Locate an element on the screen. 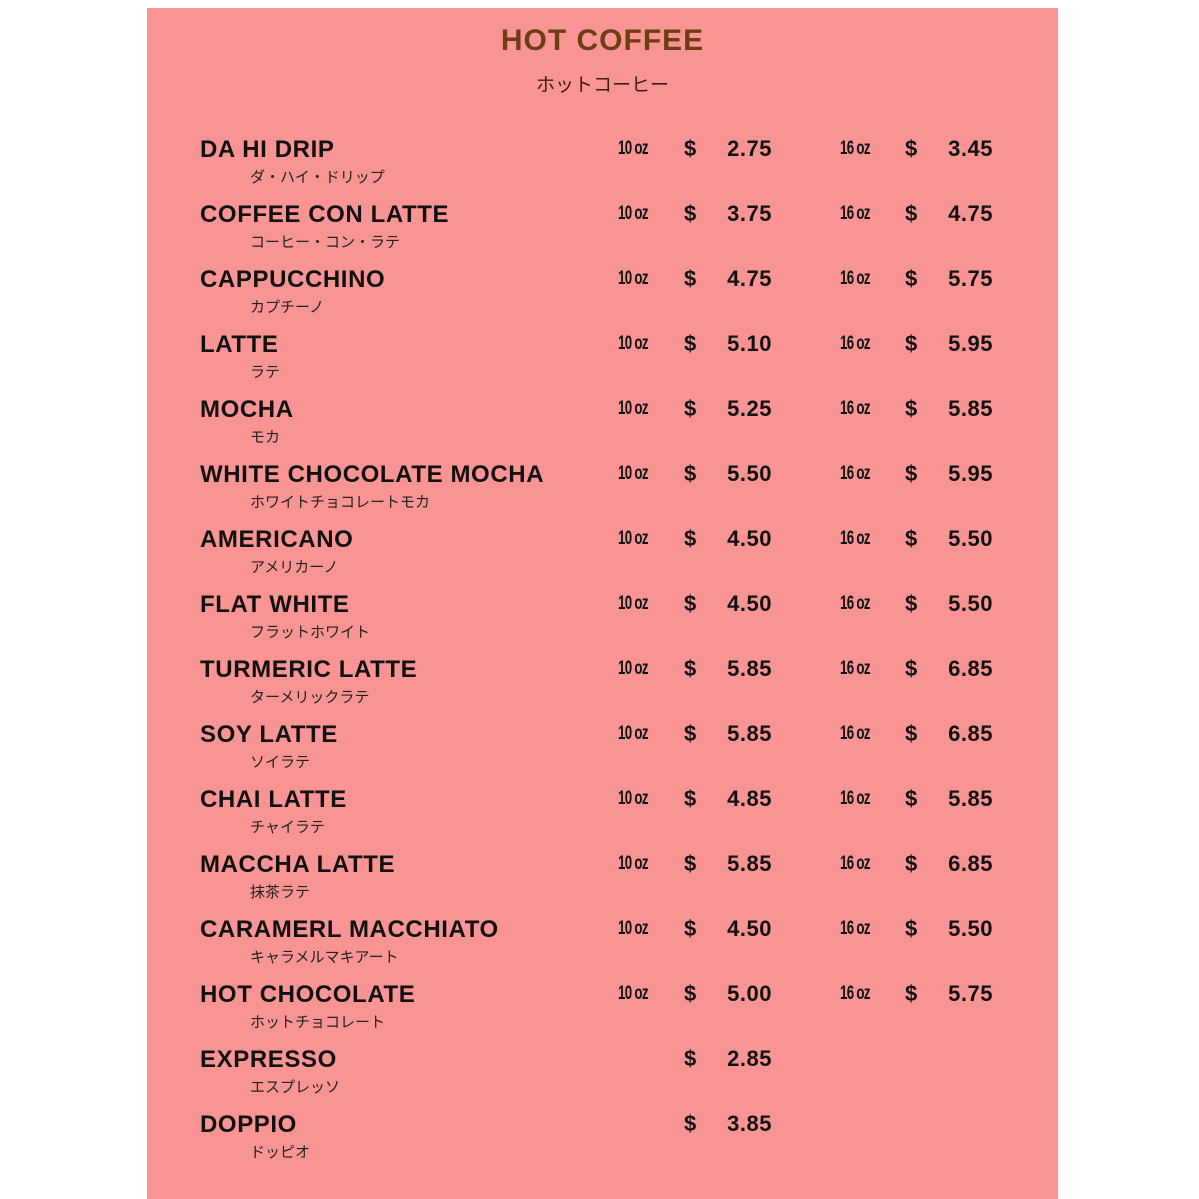  item-japanese-name: ドッピオ is located at coordinates (280, 1152).